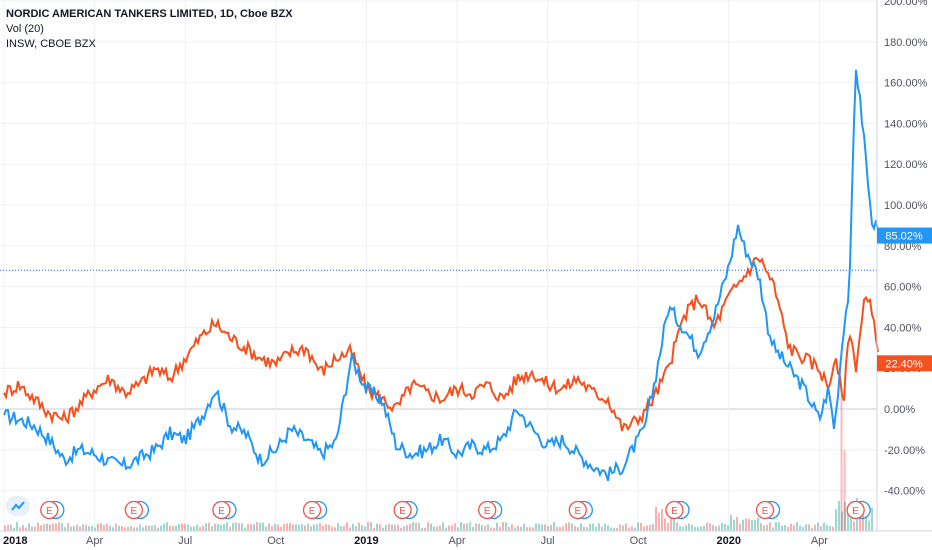  I want to click on time-tick-label: Oct, so click(638, 541).